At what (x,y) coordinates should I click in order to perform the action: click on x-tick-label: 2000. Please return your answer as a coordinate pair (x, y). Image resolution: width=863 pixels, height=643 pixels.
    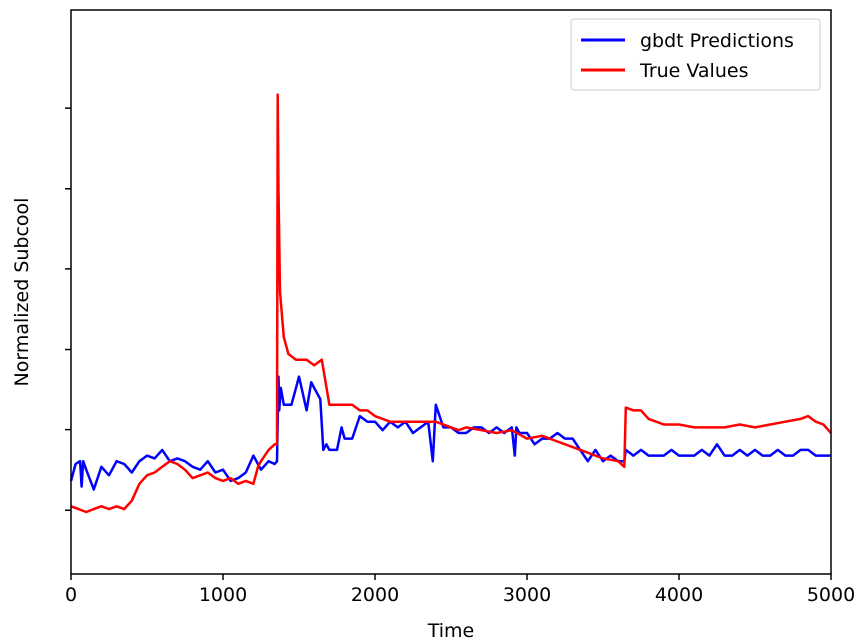
    Looking at the image, I should click on (375, 595).